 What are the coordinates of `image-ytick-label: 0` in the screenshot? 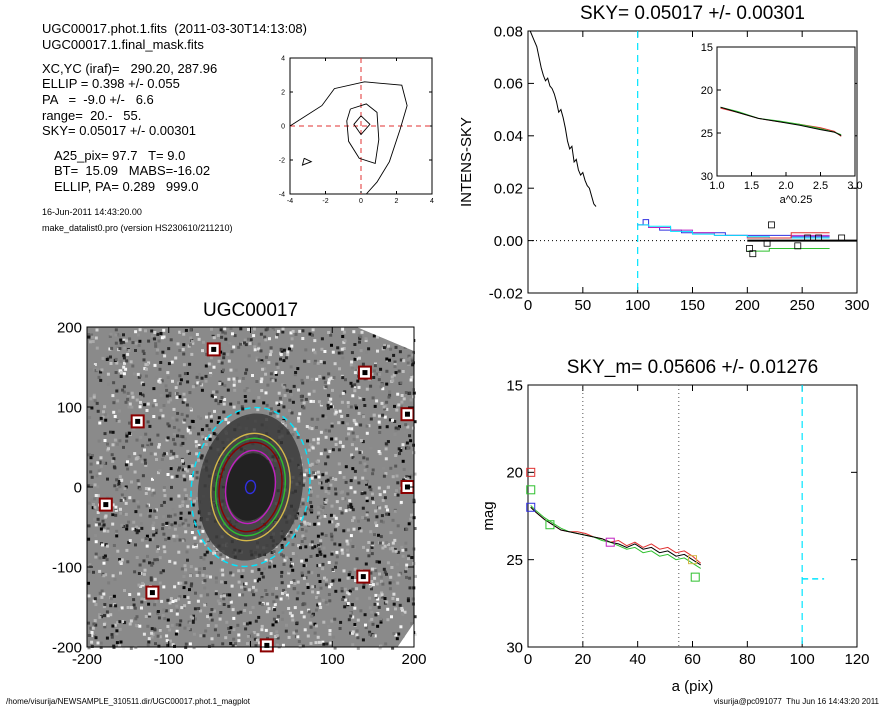 It's located at (78, 487).